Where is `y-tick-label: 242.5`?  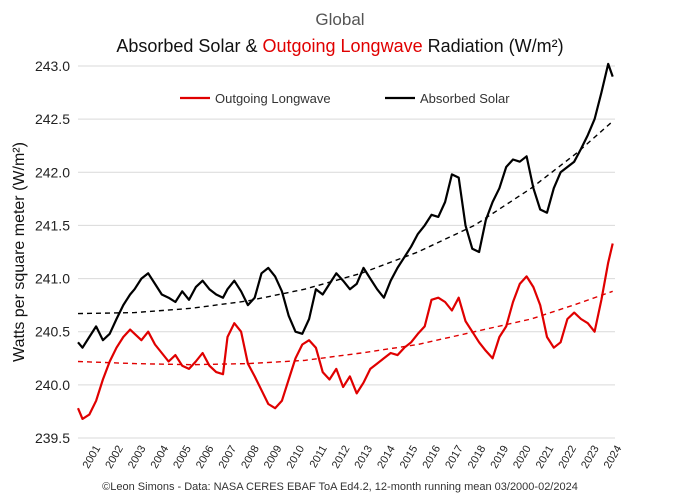
y-tick-label: 242.5 is located at coordinates (52, 119).